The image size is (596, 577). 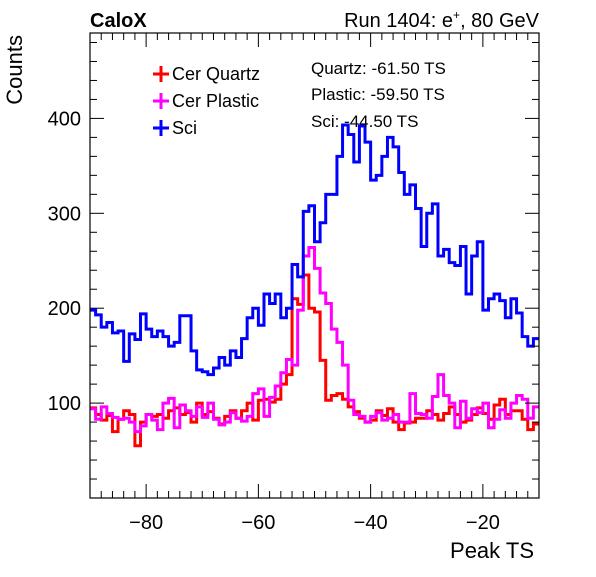 I want to click on x-axis-label: Peak TS, so click(x=492, y=550).